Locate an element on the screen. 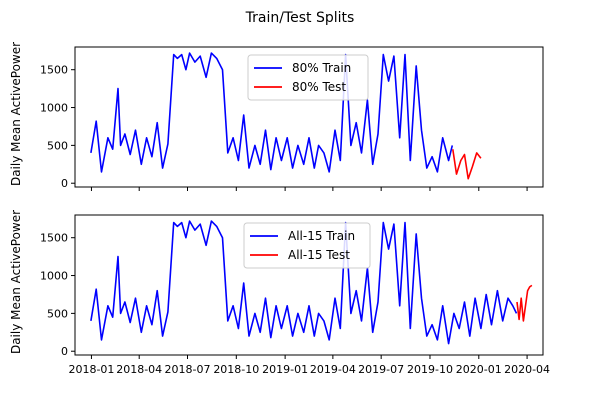  top-y-tick-label: 1500 is located at coordinates (54, 70).